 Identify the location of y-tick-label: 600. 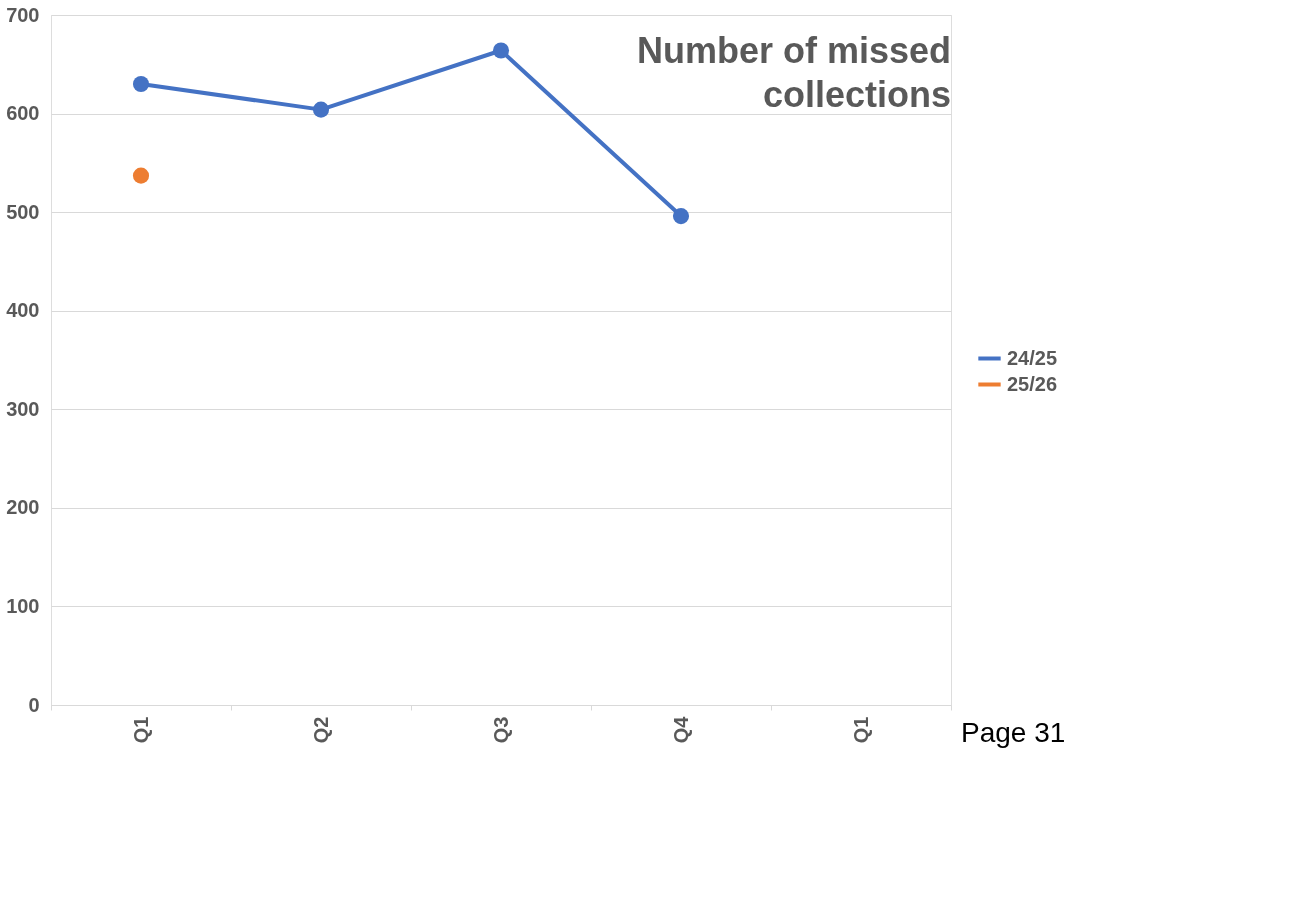
(23, 113).